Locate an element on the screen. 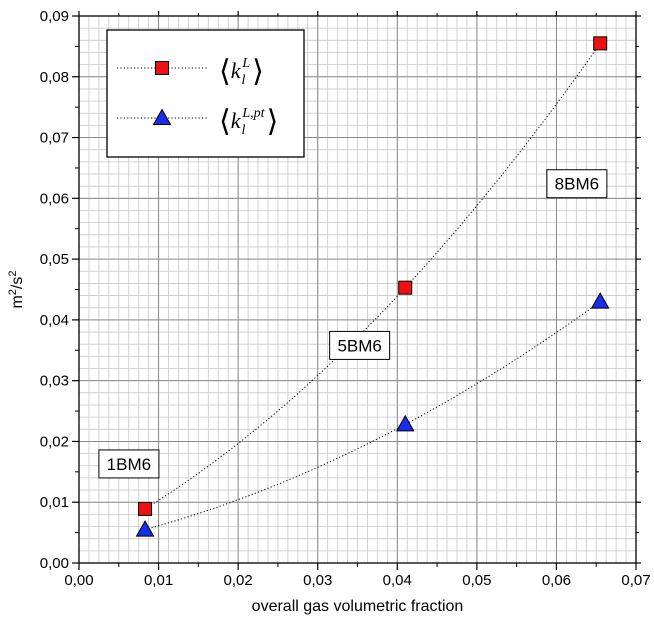 This screenshot has width=654, height=623. y-tick-label: 0,08 is located at coordinates (54, 77).